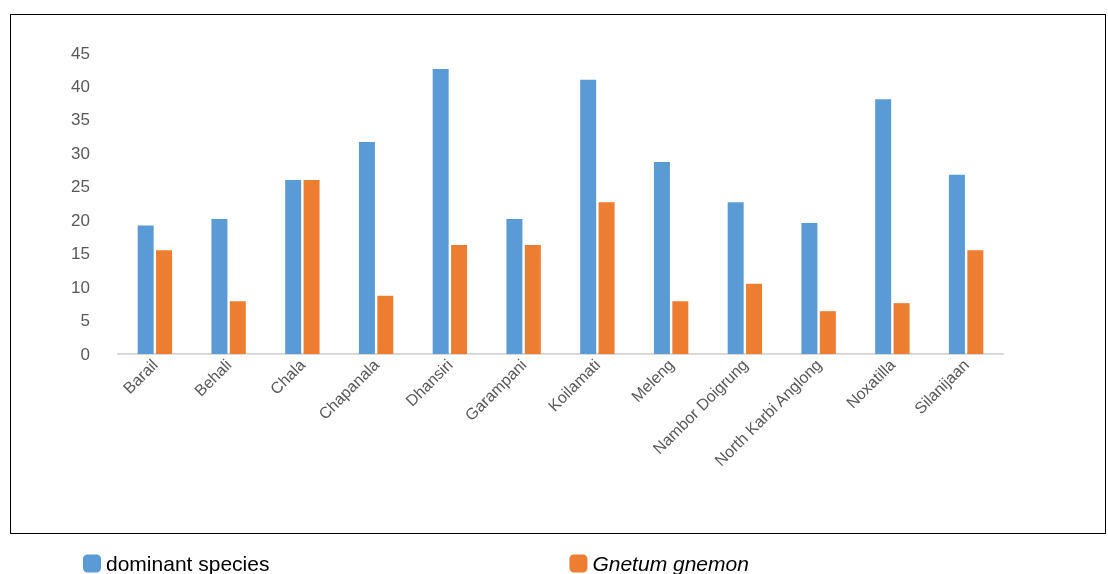 This screenshot has height=574, width=1108. What do you see at coordinates (80, 187) in the screenshot?
I see `y-tick-label: 25` at bounding box center [80, 187].